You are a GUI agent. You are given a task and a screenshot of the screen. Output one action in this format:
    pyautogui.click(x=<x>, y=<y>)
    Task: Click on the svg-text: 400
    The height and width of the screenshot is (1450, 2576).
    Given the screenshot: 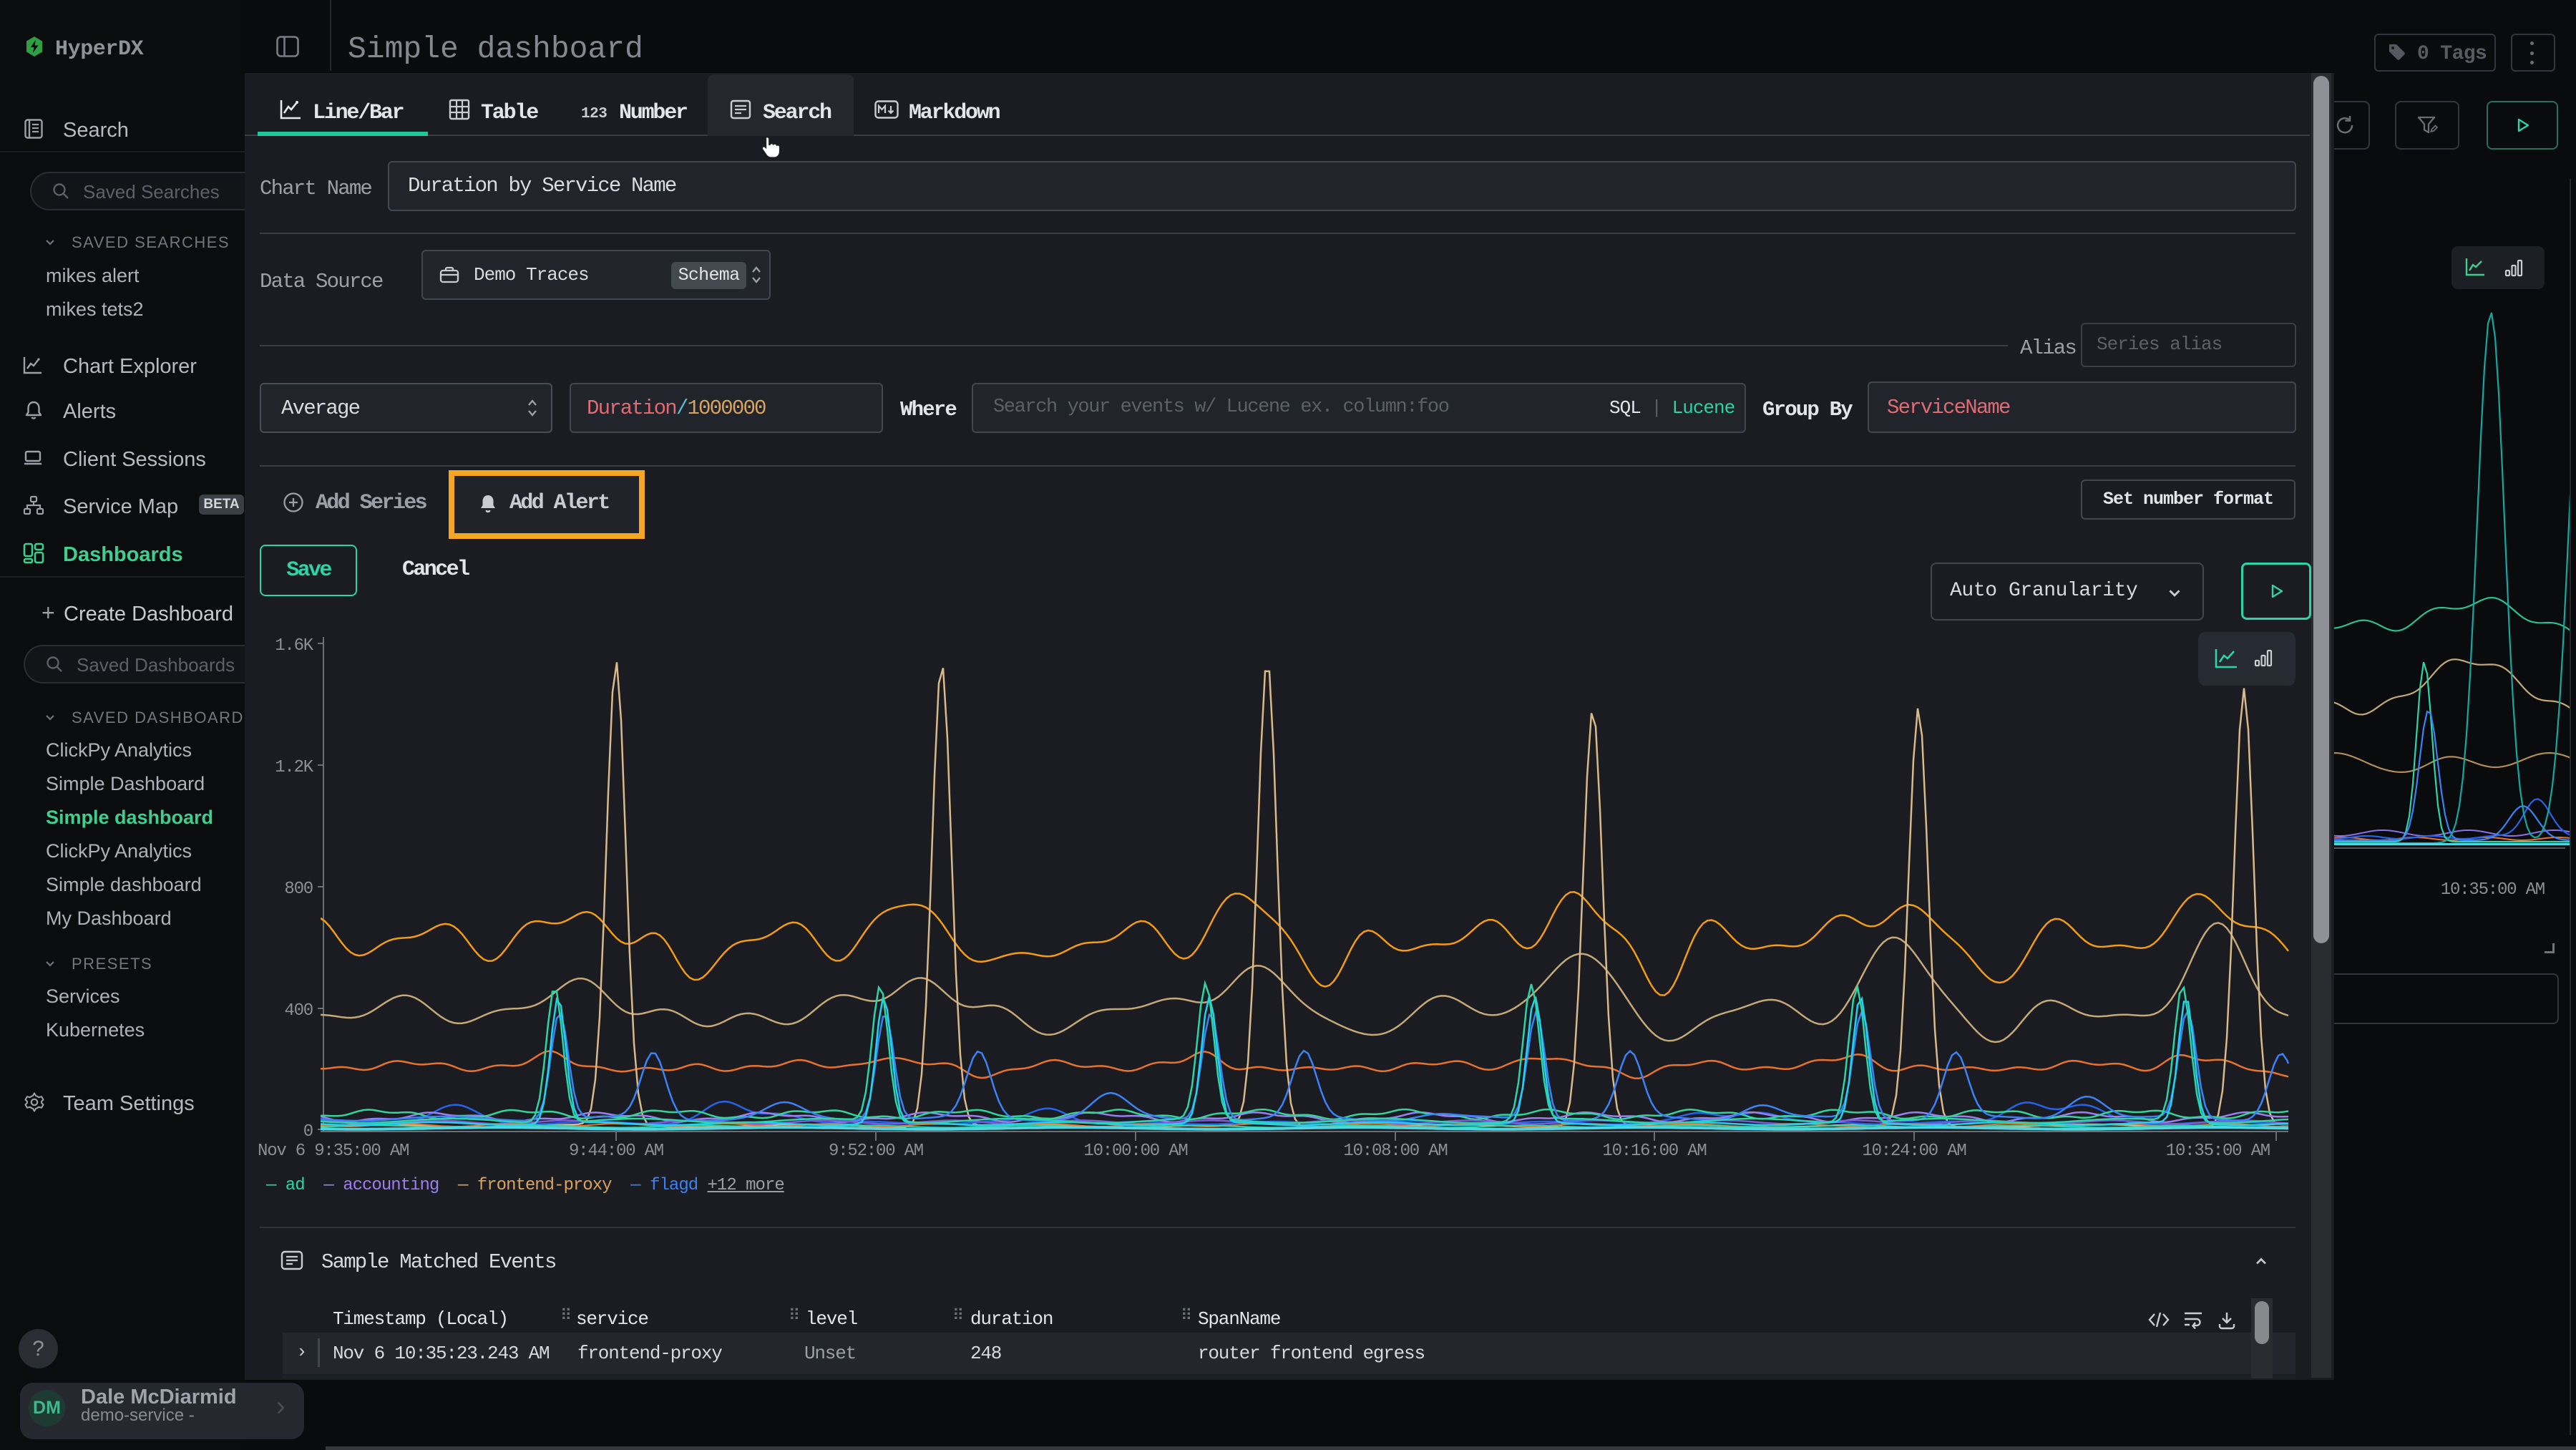 What is the action you would take?
    pyautogui.click(x=298, y=1011)
    